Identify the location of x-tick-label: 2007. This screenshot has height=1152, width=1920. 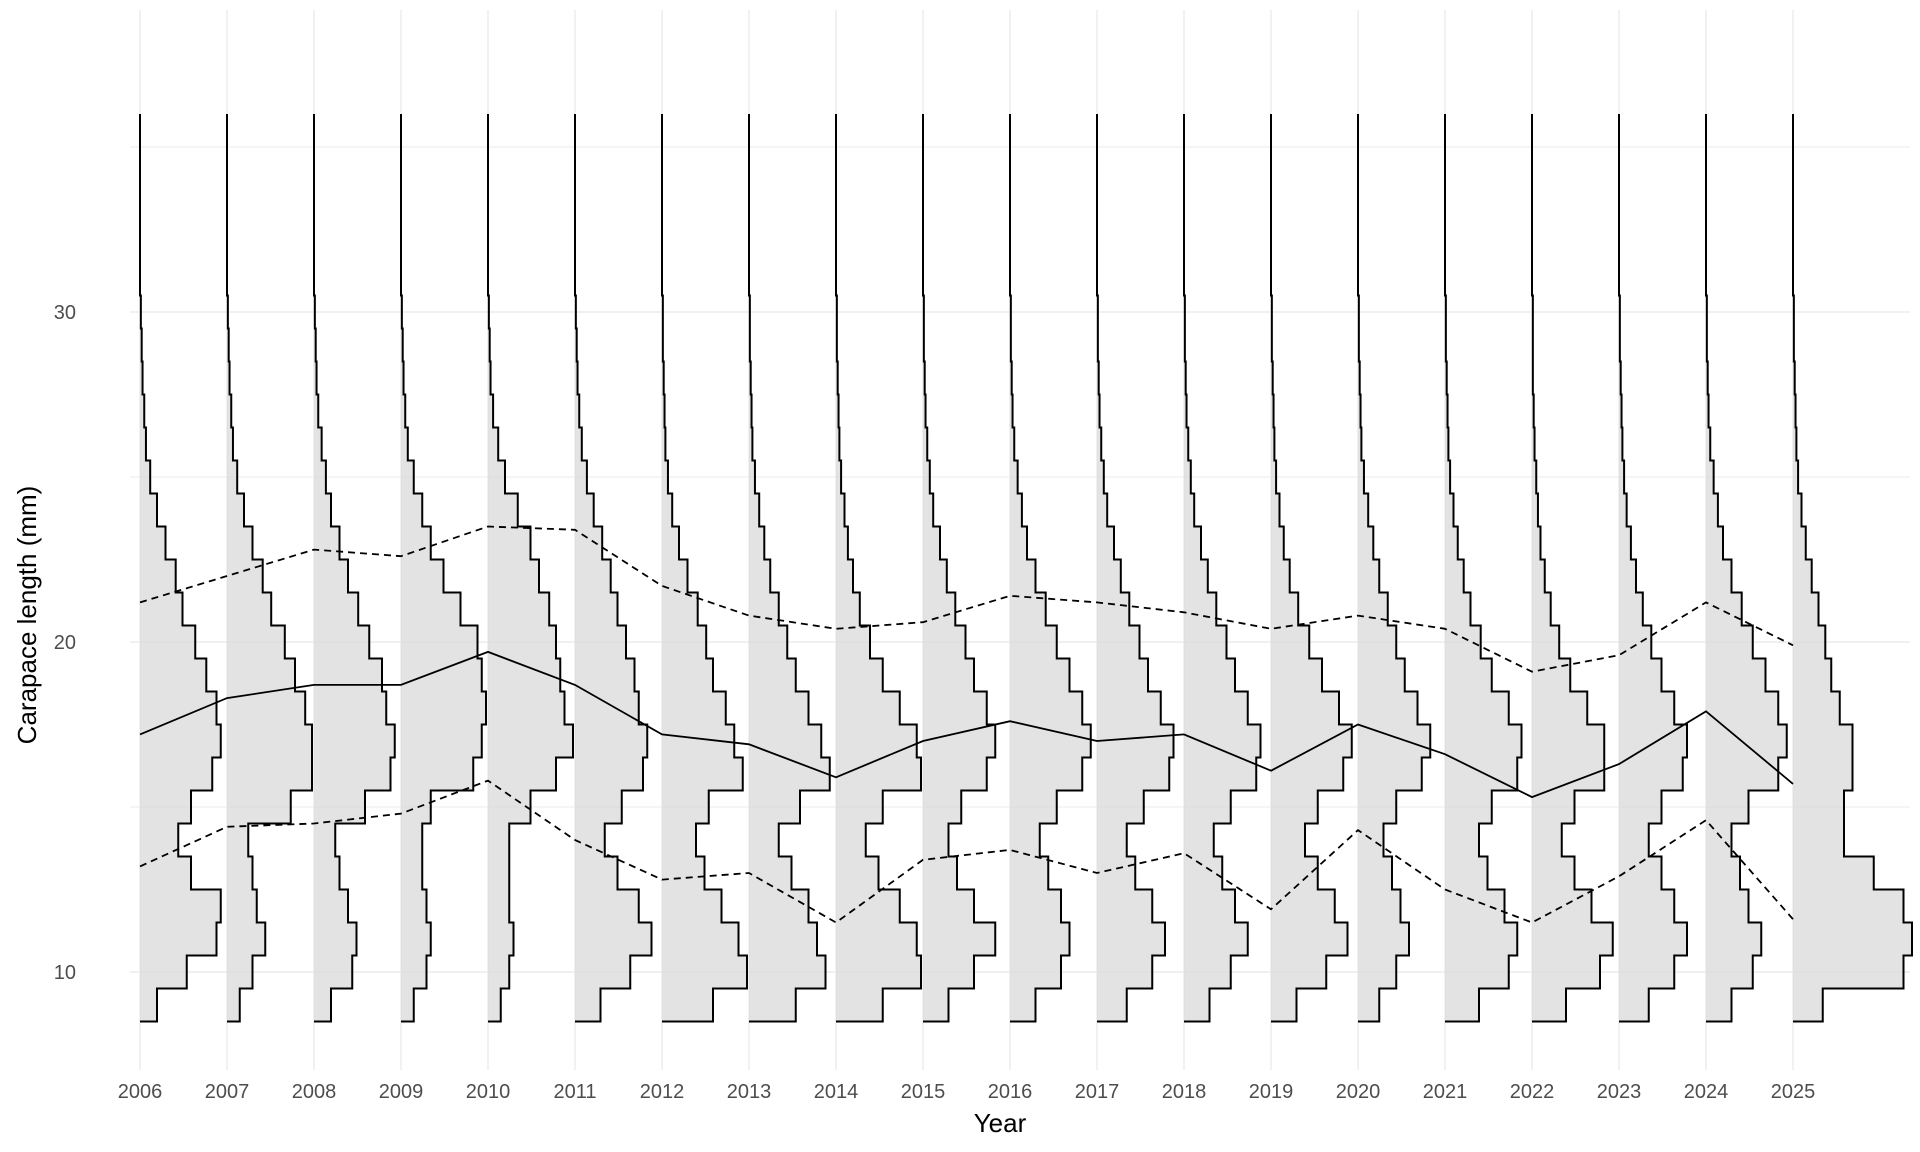
(227, 1092).